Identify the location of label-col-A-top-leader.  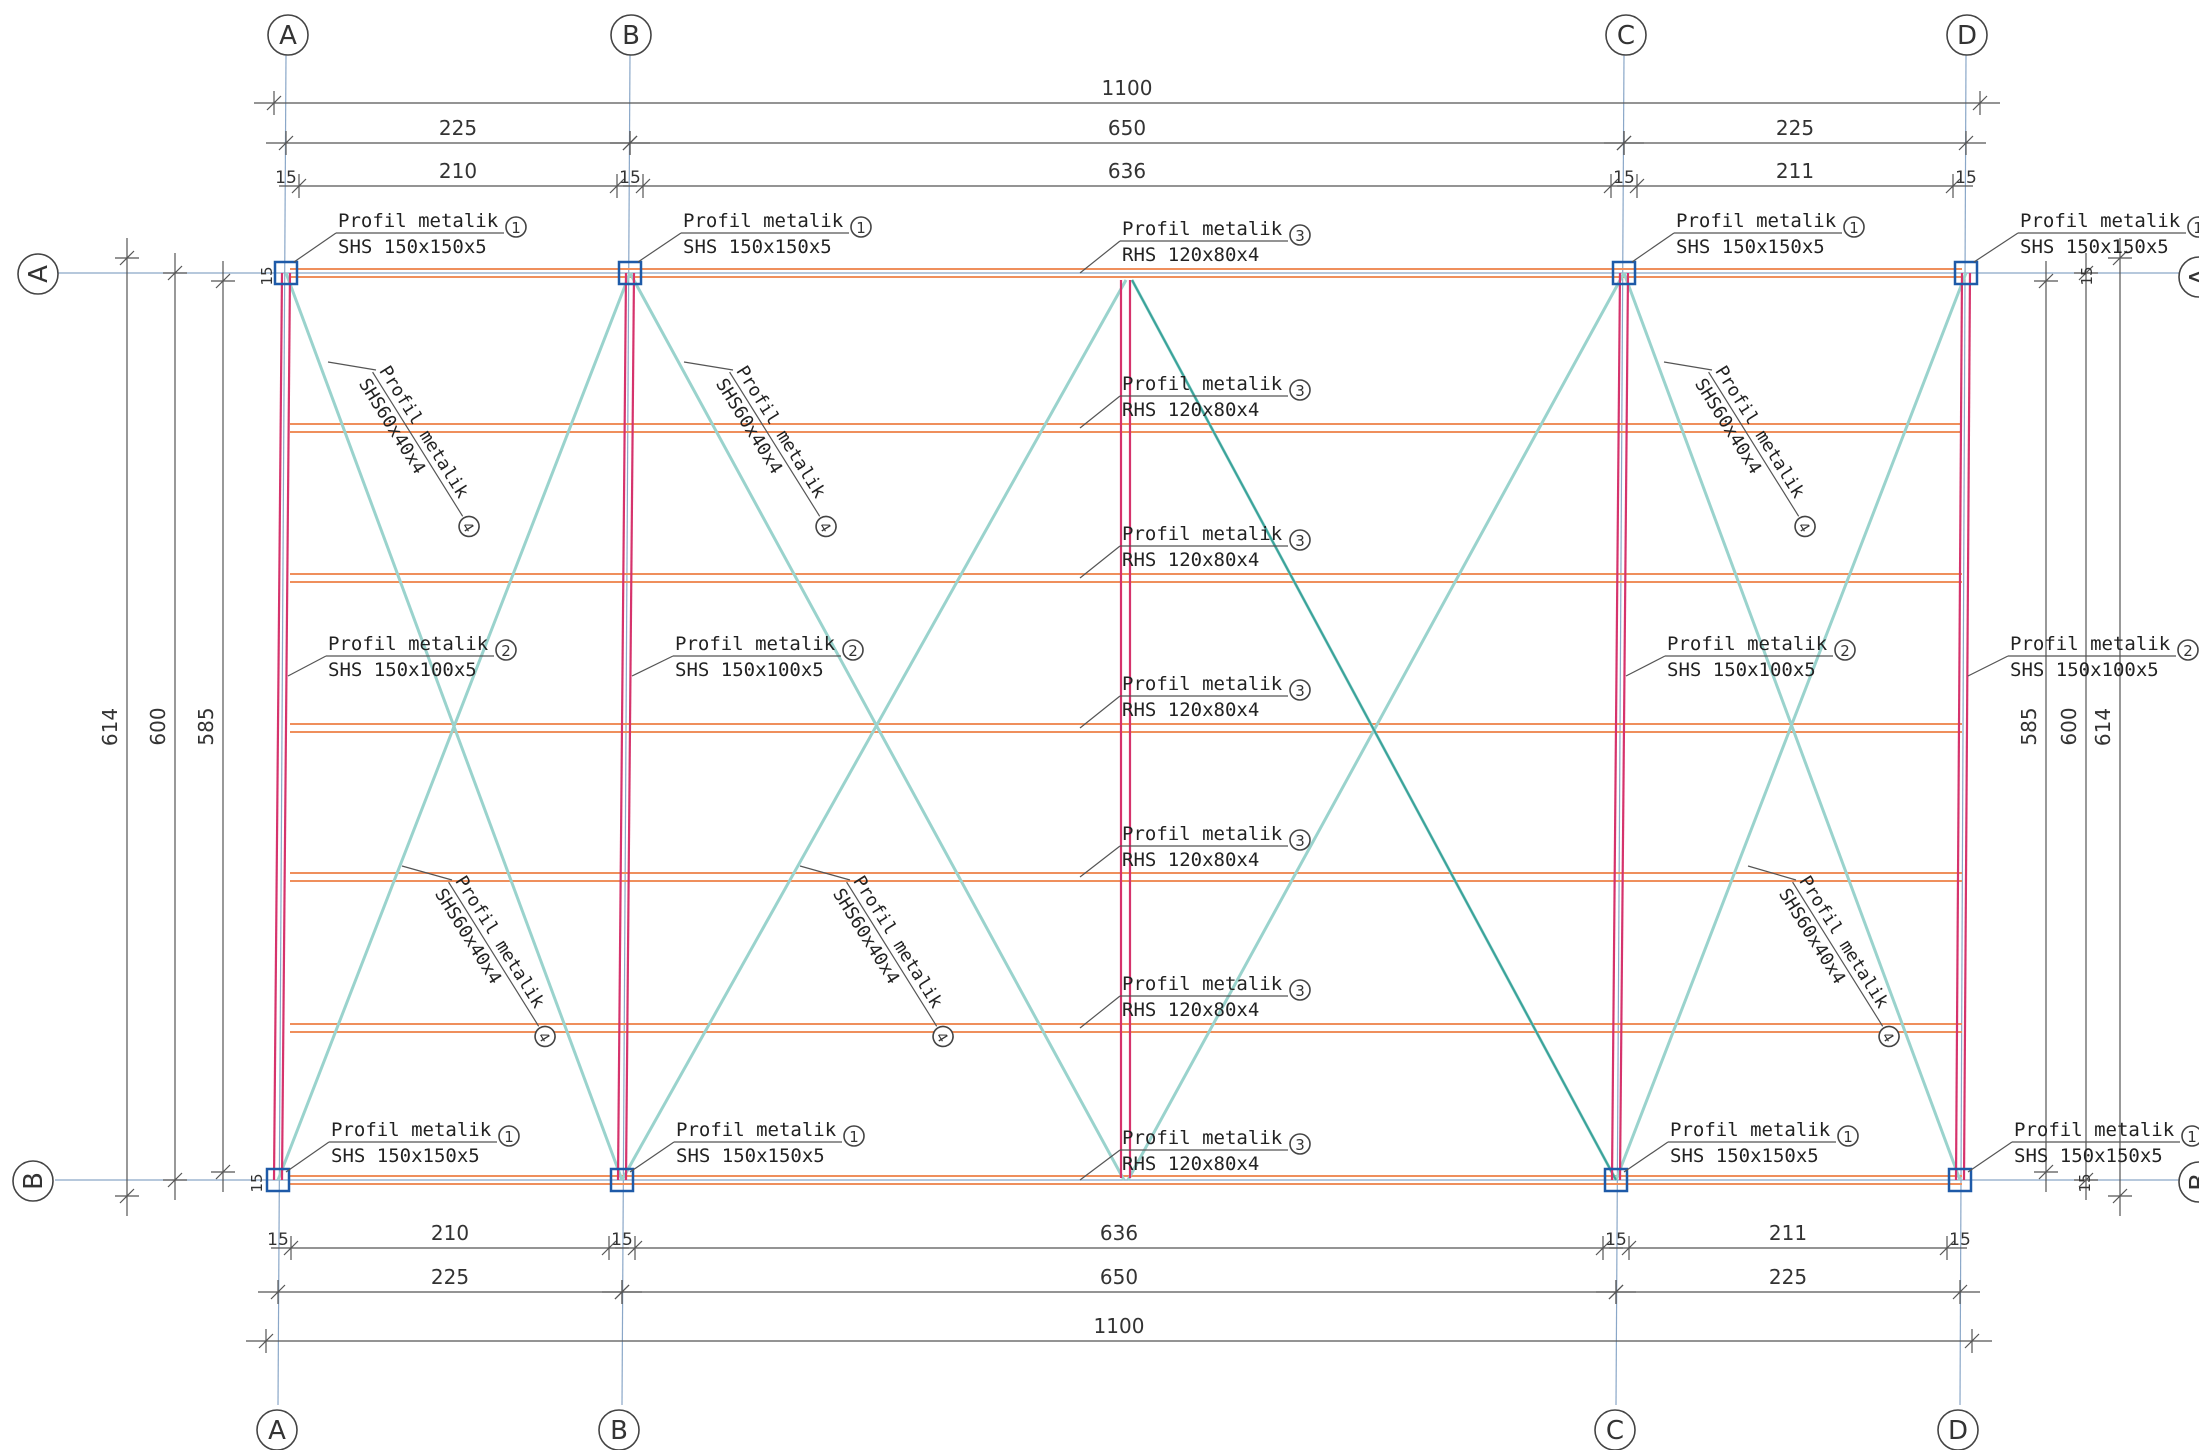
(315, 247).